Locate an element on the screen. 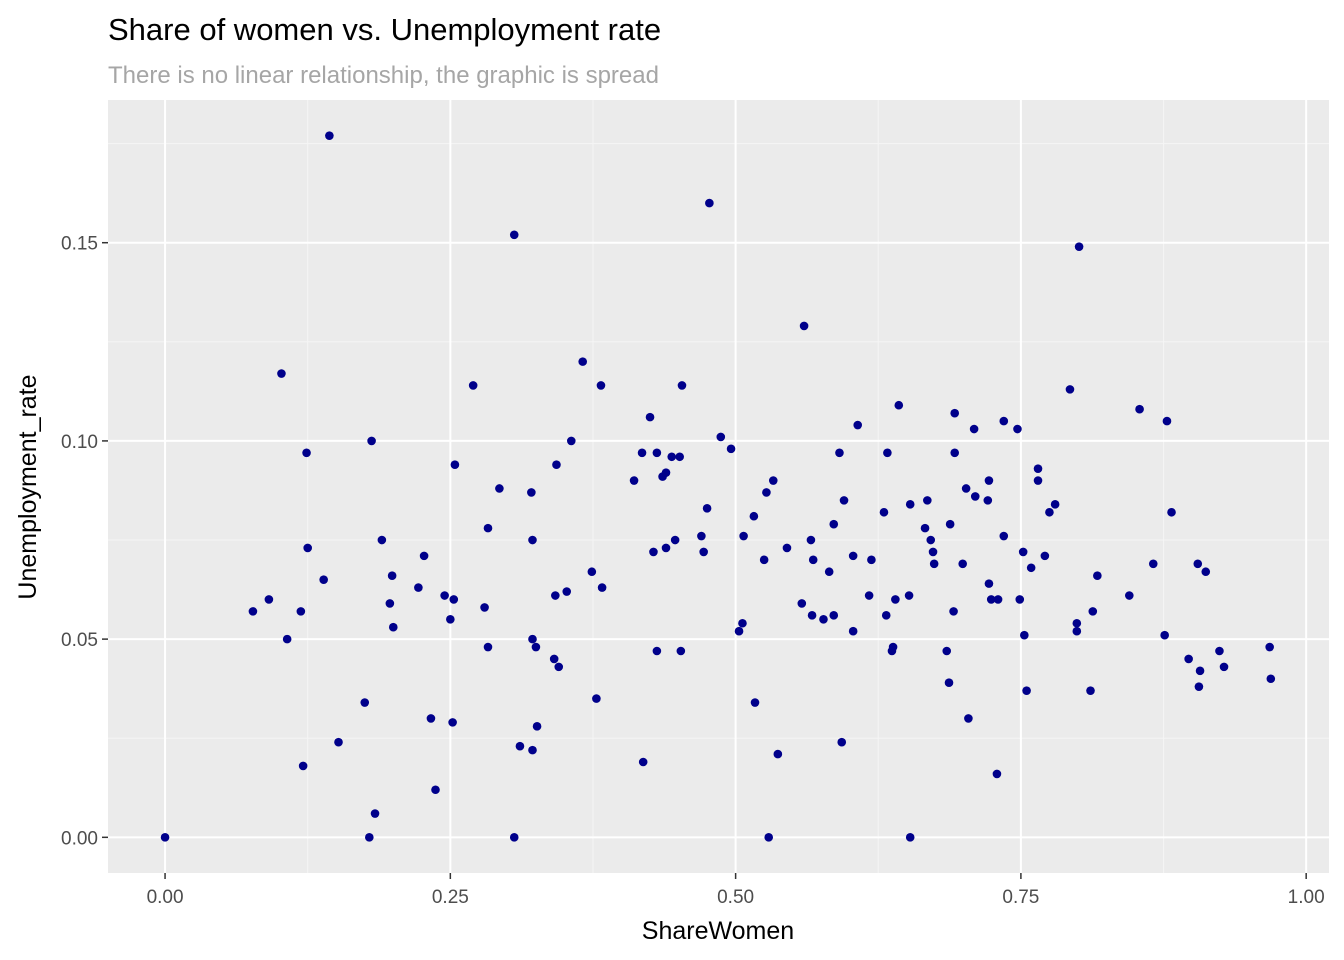  x-tick-label: 0.25 is located at coordinates (450, 897).